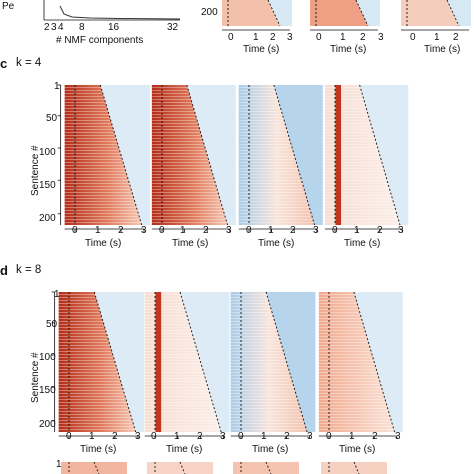 Image resolution: width=474 pixels, height=474 pixels. What do you see at coordinates (362, 243) in the screenshot?
I see `panel-c-xlabel-4: Time (s)` at bounding box center [362, 243].